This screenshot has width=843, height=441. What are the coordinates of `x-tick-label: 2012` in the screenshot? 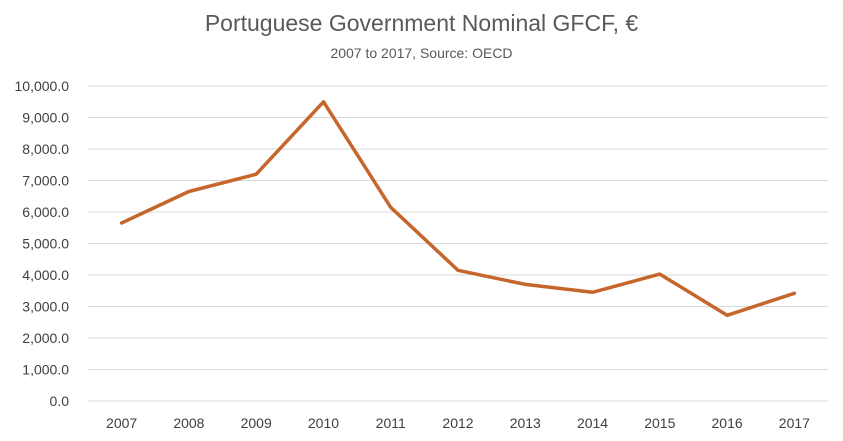 It's located at (457, 423).